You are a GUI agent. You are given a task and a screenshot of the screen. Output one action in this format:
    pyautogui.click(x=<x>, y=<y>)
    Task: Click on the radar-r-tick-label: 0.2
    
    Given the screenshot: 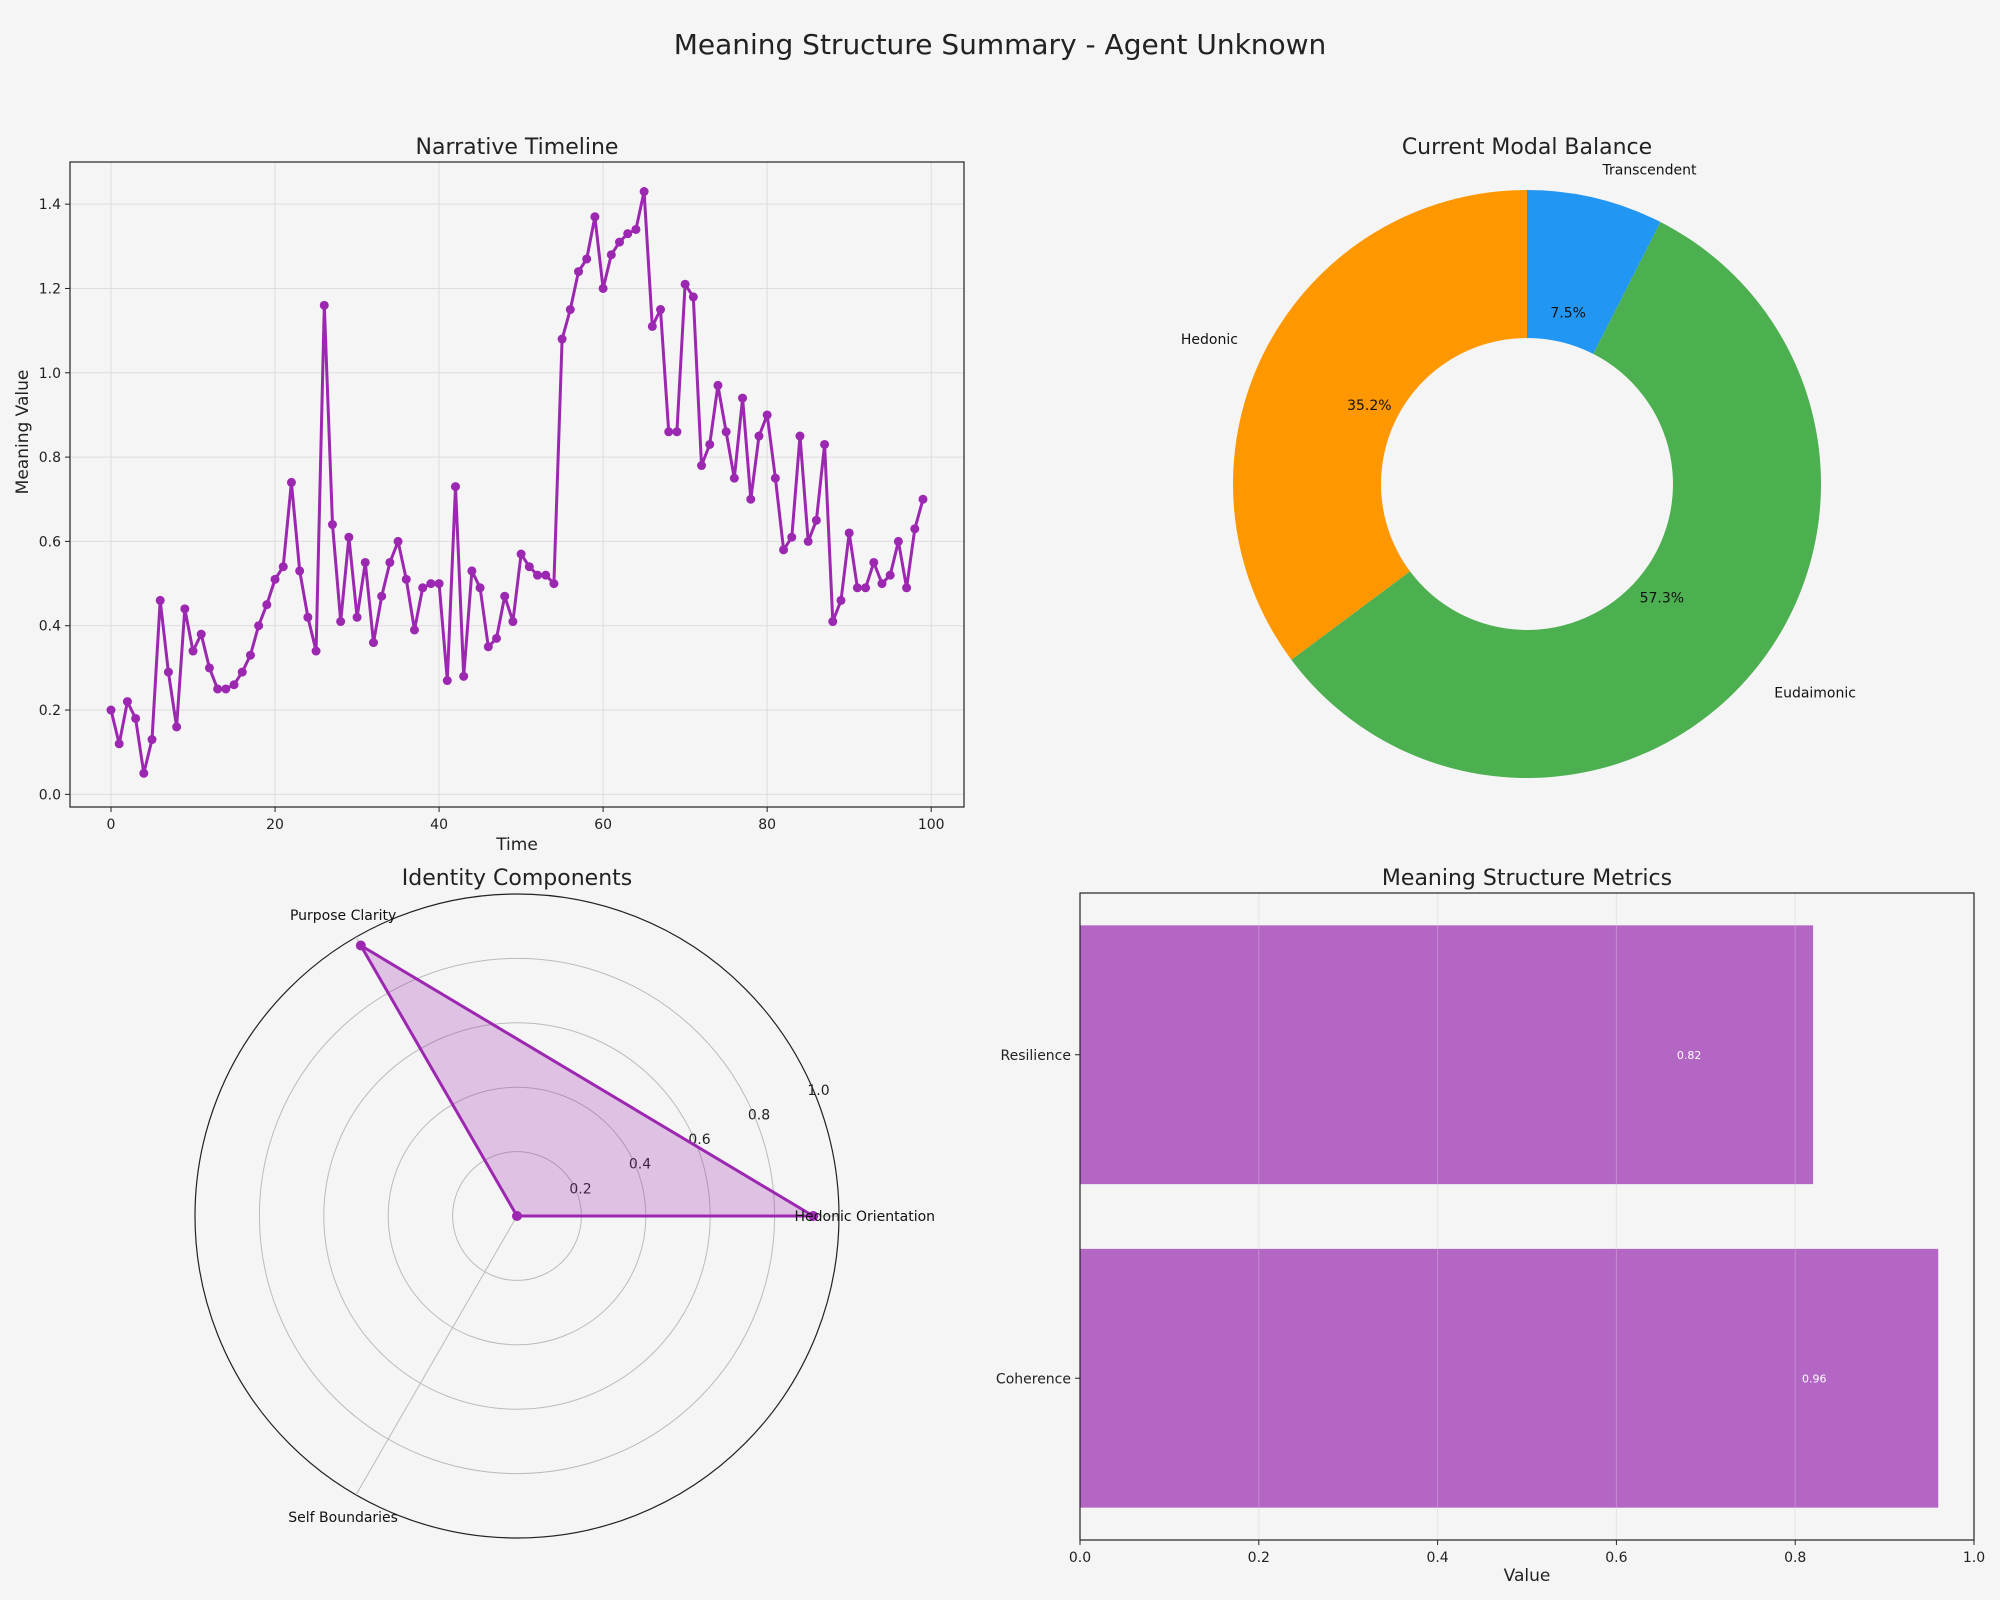 What is the action you would take?
    pyautogui.click(x=580, y=1189)
    